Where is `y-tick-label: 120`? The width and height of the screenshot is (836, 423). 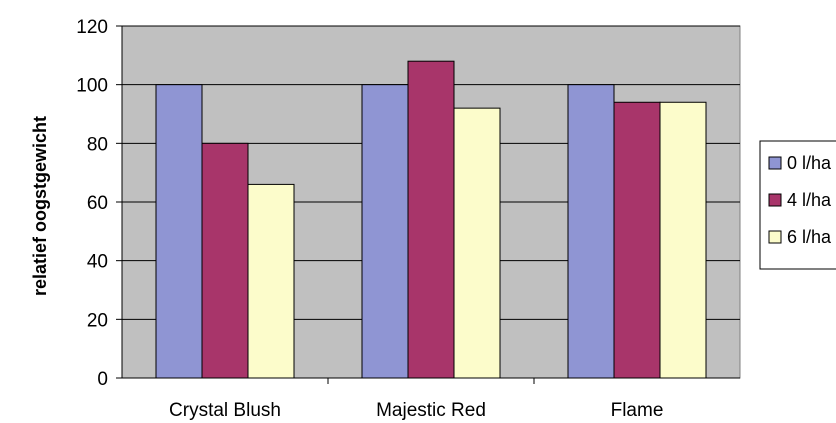 y-tick-label: 120 is located at coordinates (92, 27).